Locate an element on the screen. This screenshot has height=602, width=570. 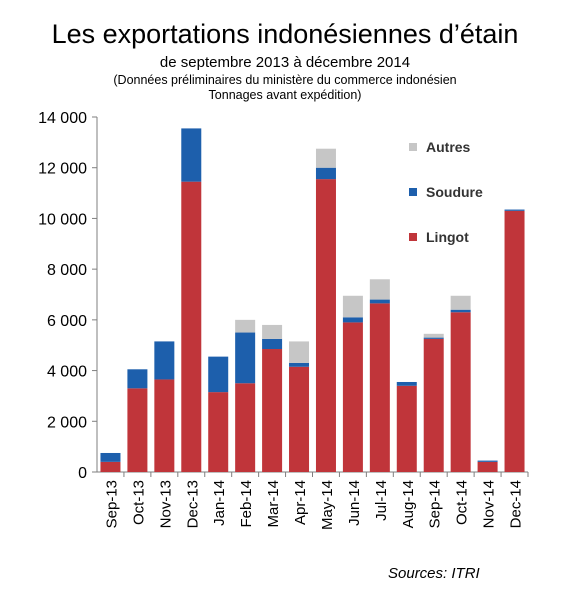
y-tick-label: 12 000 is located at coordinates (62, 169).